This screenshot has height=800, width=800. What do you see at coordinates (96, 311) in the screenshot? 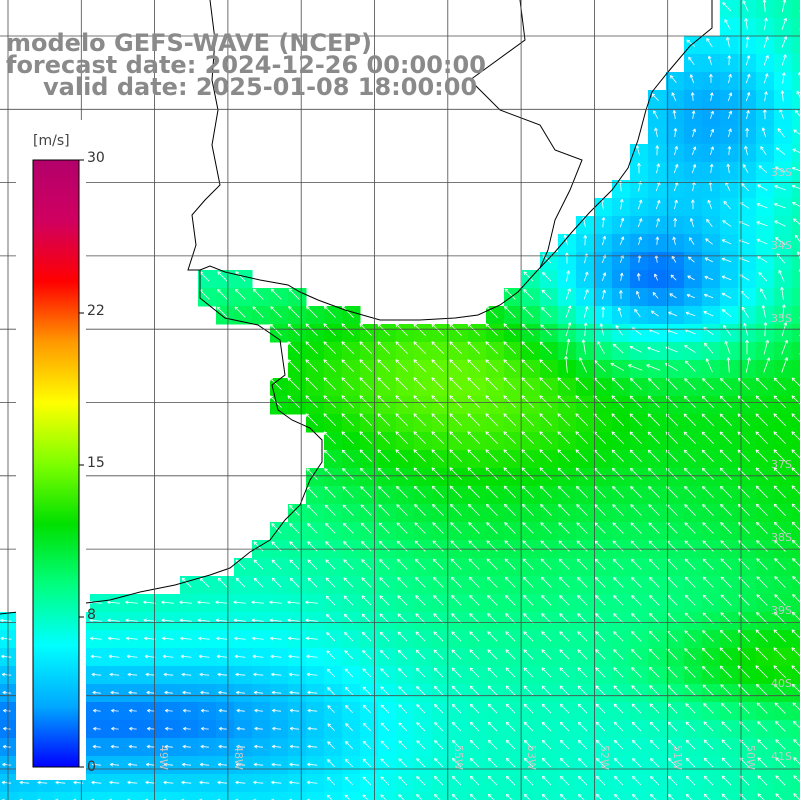
I see `colorbar-tick-22: 22` at bounding box center [96, 311].